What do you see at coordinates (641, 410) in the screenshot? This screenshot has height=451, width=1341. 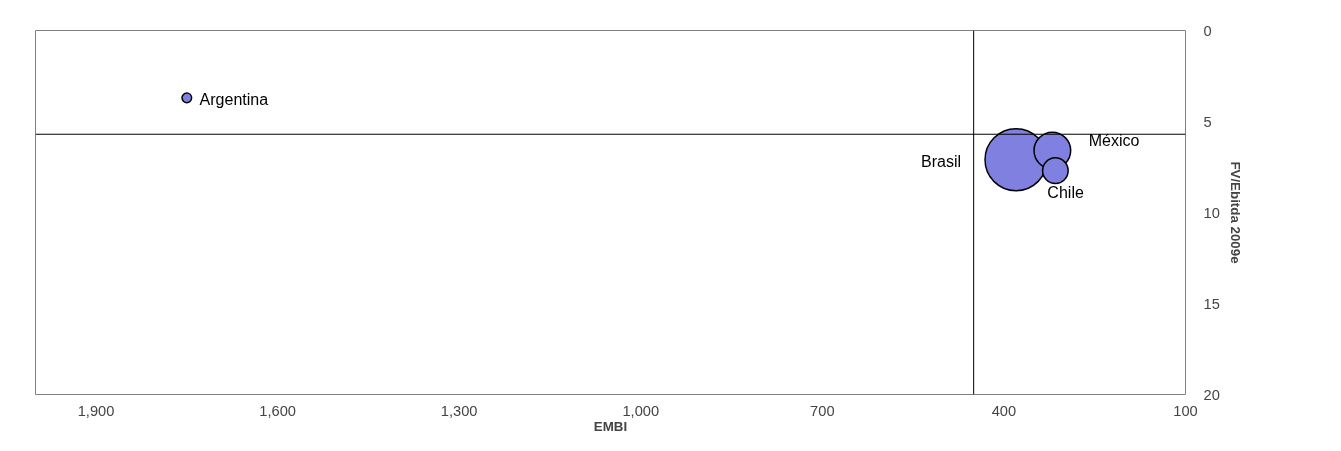 I see `x-tick-label: 1,000` at bounding box center [641, 410].